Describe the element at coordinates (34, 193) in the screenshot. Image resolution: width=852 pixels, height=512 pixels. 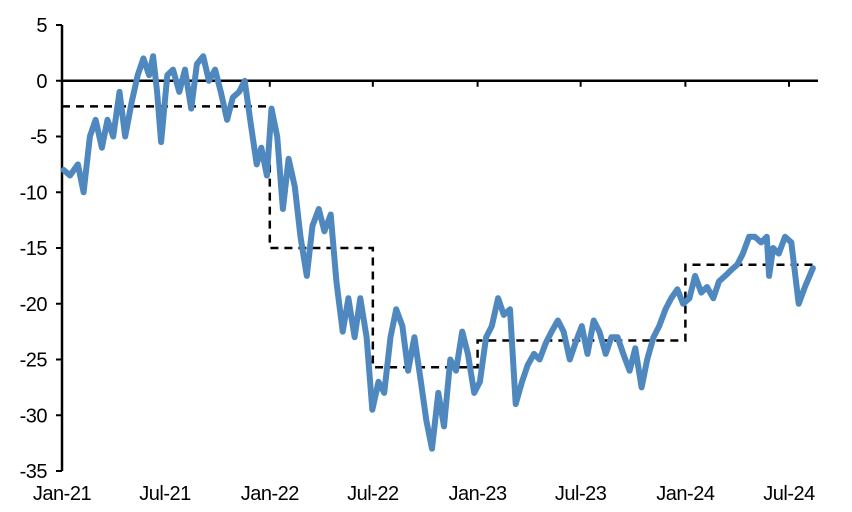
I see `y-tick-label: -10` at that location.